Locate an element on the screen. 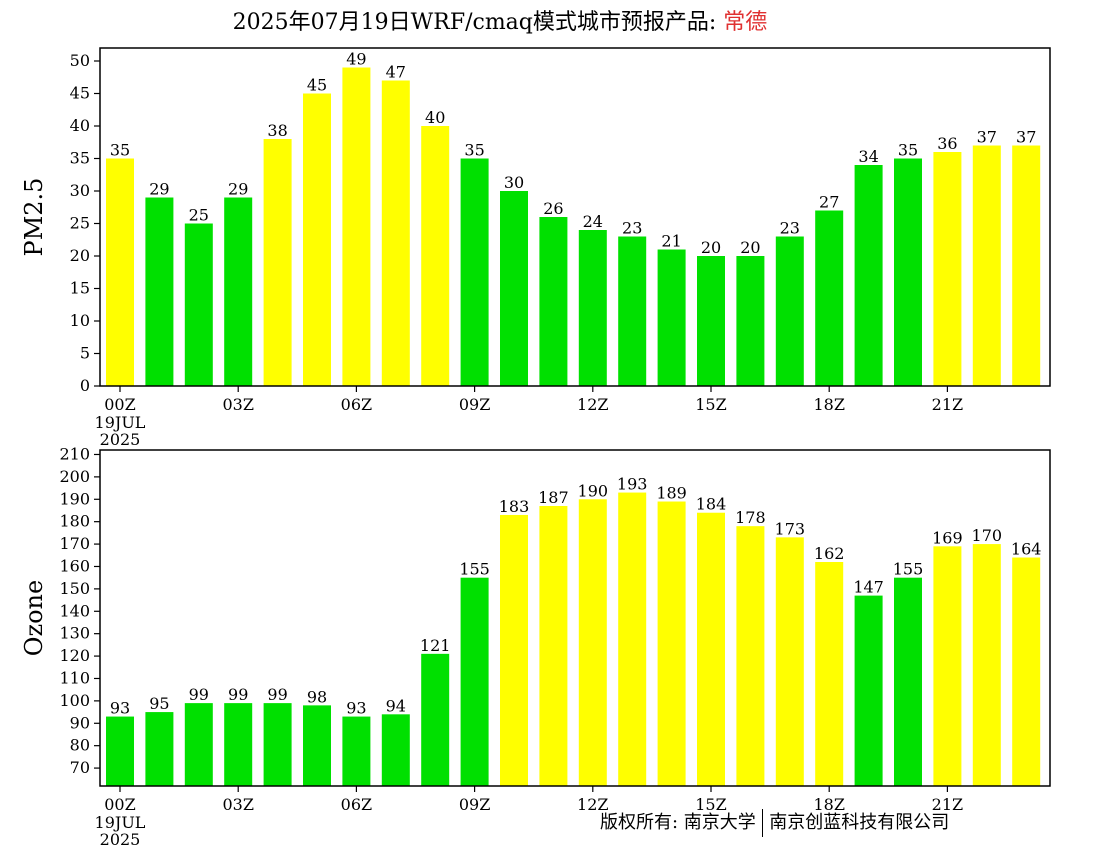 The height and width of the screenshot is (850, 1100). ozone-value-label: 98 is located at coordinates (317, 696).